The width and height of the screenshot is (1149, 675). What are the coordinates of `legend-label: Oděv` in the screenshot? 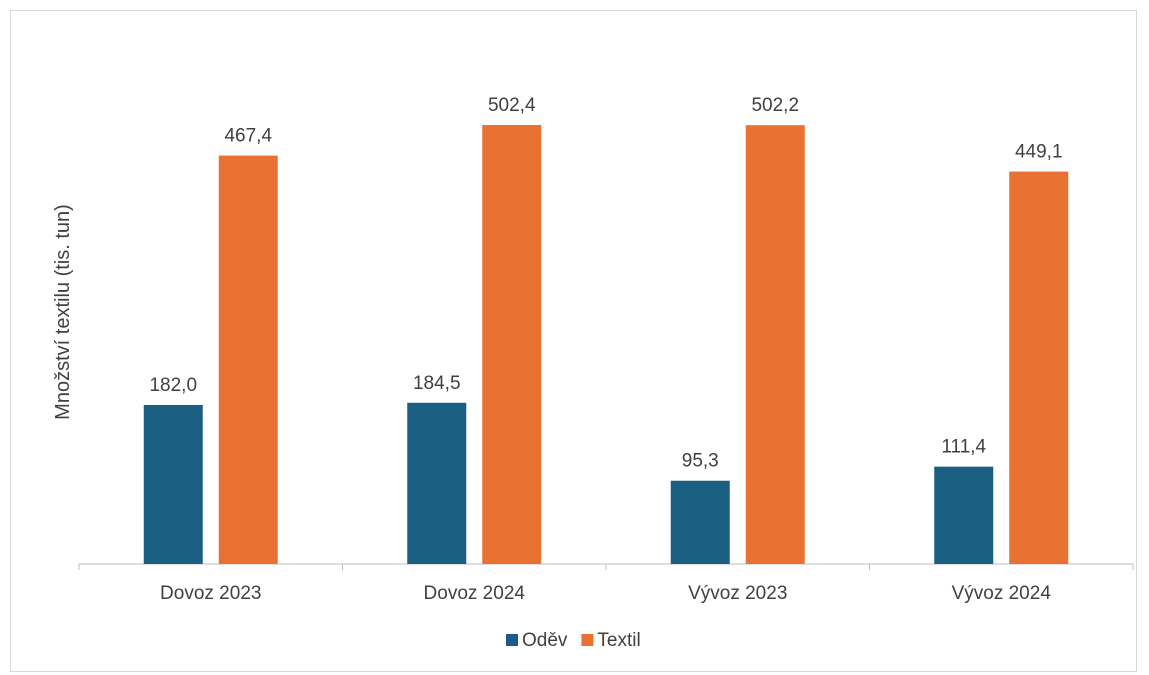 It's located at (545, 640).